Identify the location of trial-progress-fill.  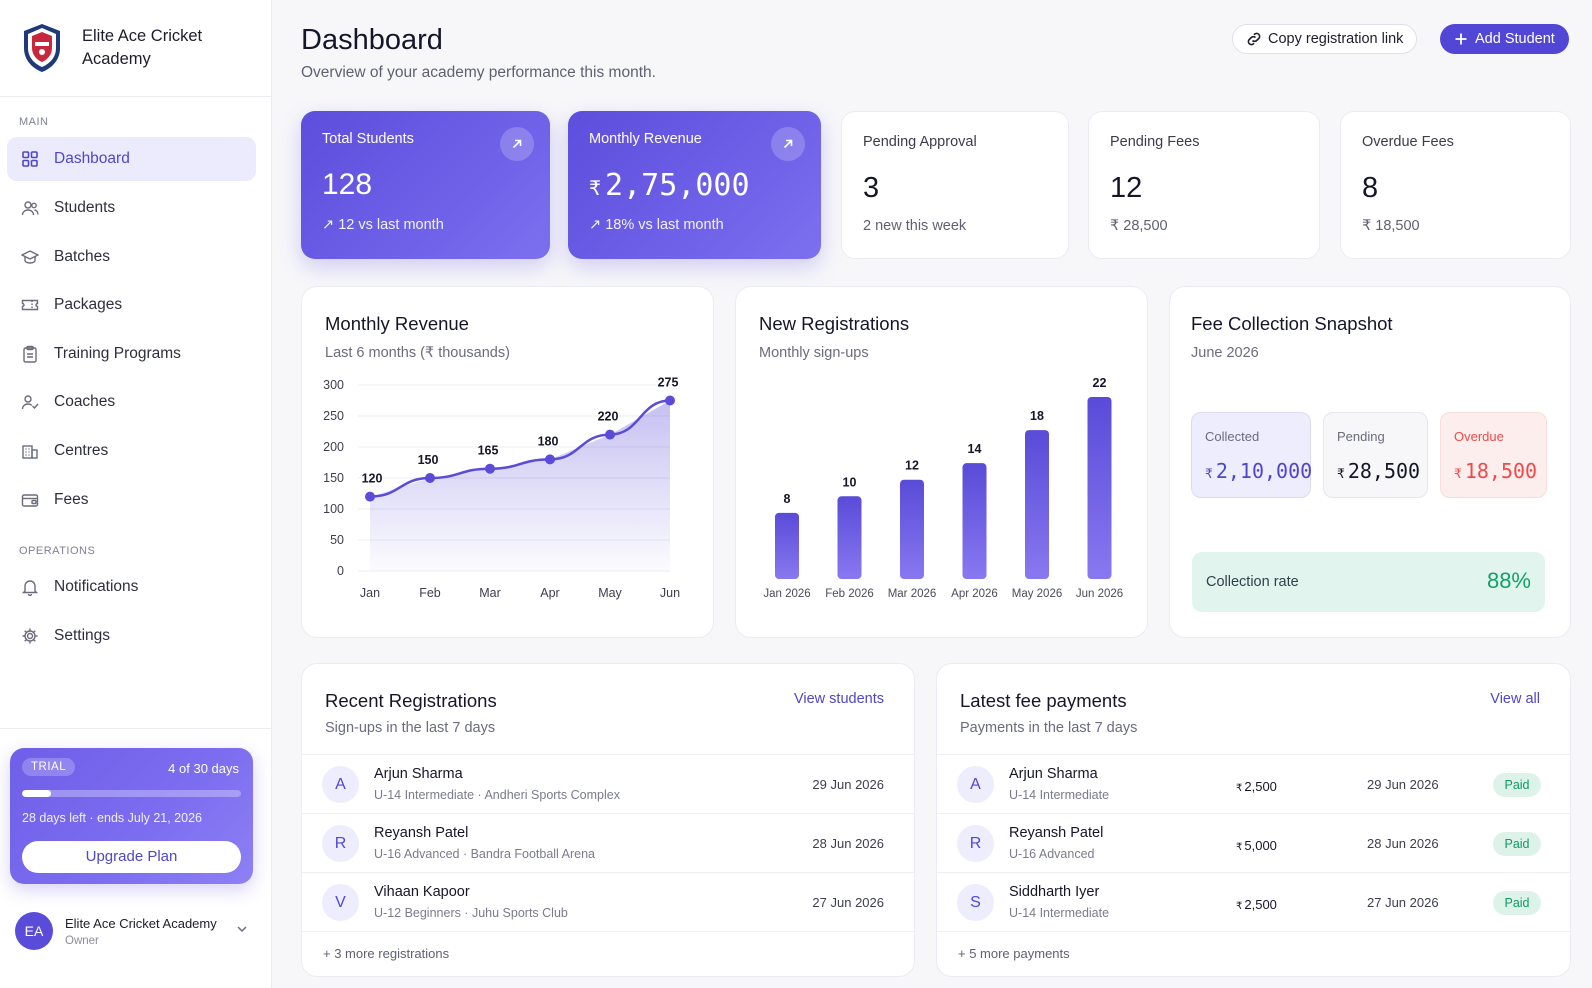
(37, 793).